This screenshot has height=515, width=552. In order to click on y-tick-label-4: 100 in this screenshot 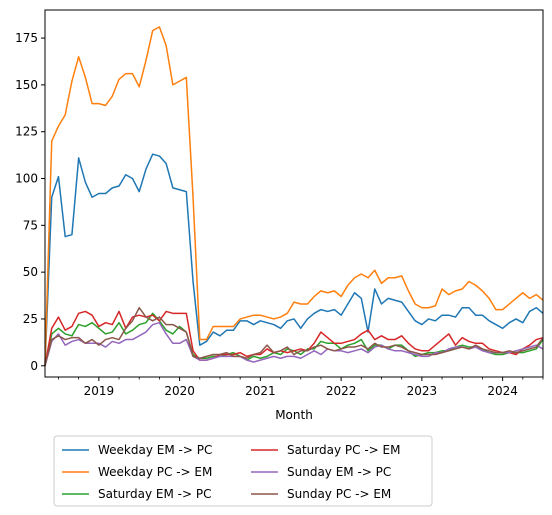, I will do `click(26, 179)`.